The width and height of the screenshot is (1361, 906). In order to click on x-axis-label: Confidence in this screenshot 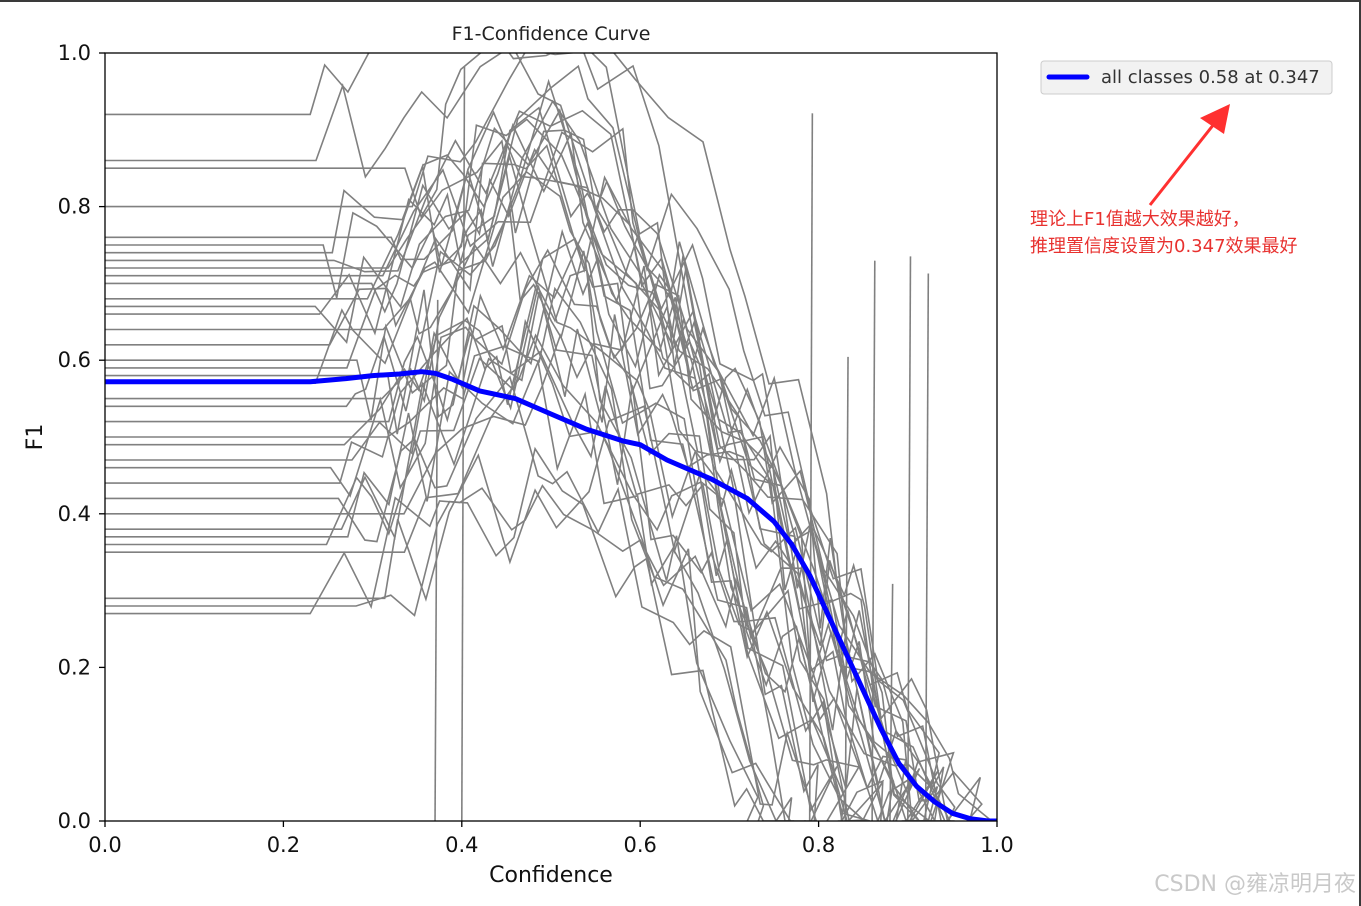, I will do `click(551, 875)`.